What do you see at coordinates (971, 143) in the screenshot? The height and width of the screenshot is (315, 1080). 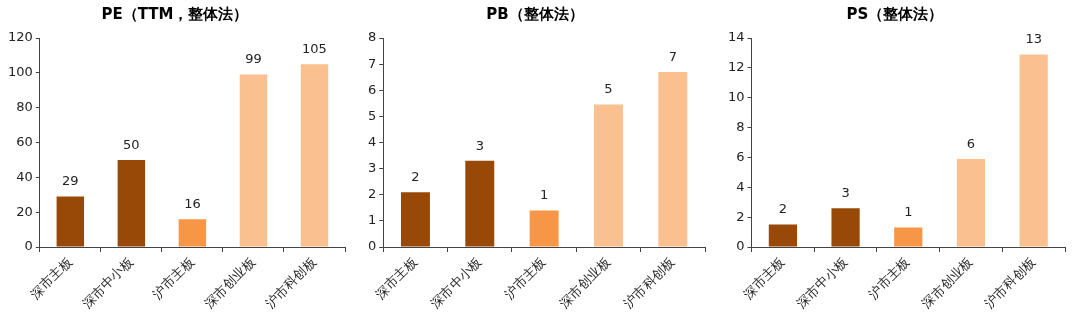 I see `data-label: 6` at bounding box center [971, 143].